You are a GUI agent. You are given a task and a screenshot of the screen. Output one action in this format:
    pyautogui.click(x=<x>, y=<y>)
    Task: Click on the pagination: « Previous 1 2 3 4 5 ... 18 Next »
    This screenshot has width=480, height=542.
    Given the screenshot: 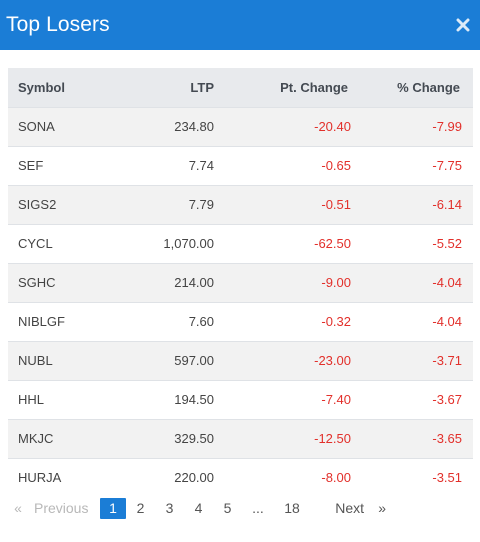 What is the action you would take?
    pyautogui.click(x=197, y=508)
    